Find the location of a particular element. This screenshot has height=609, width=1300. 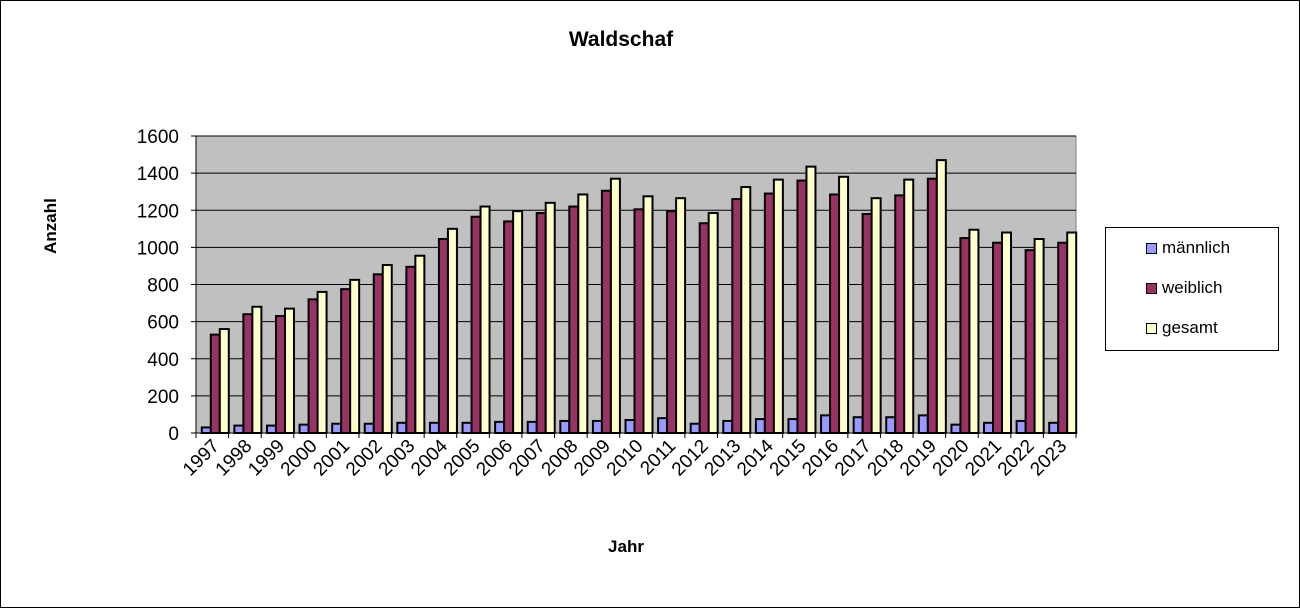

bar-gesamt-2014 is located at coordinates (778, 306).